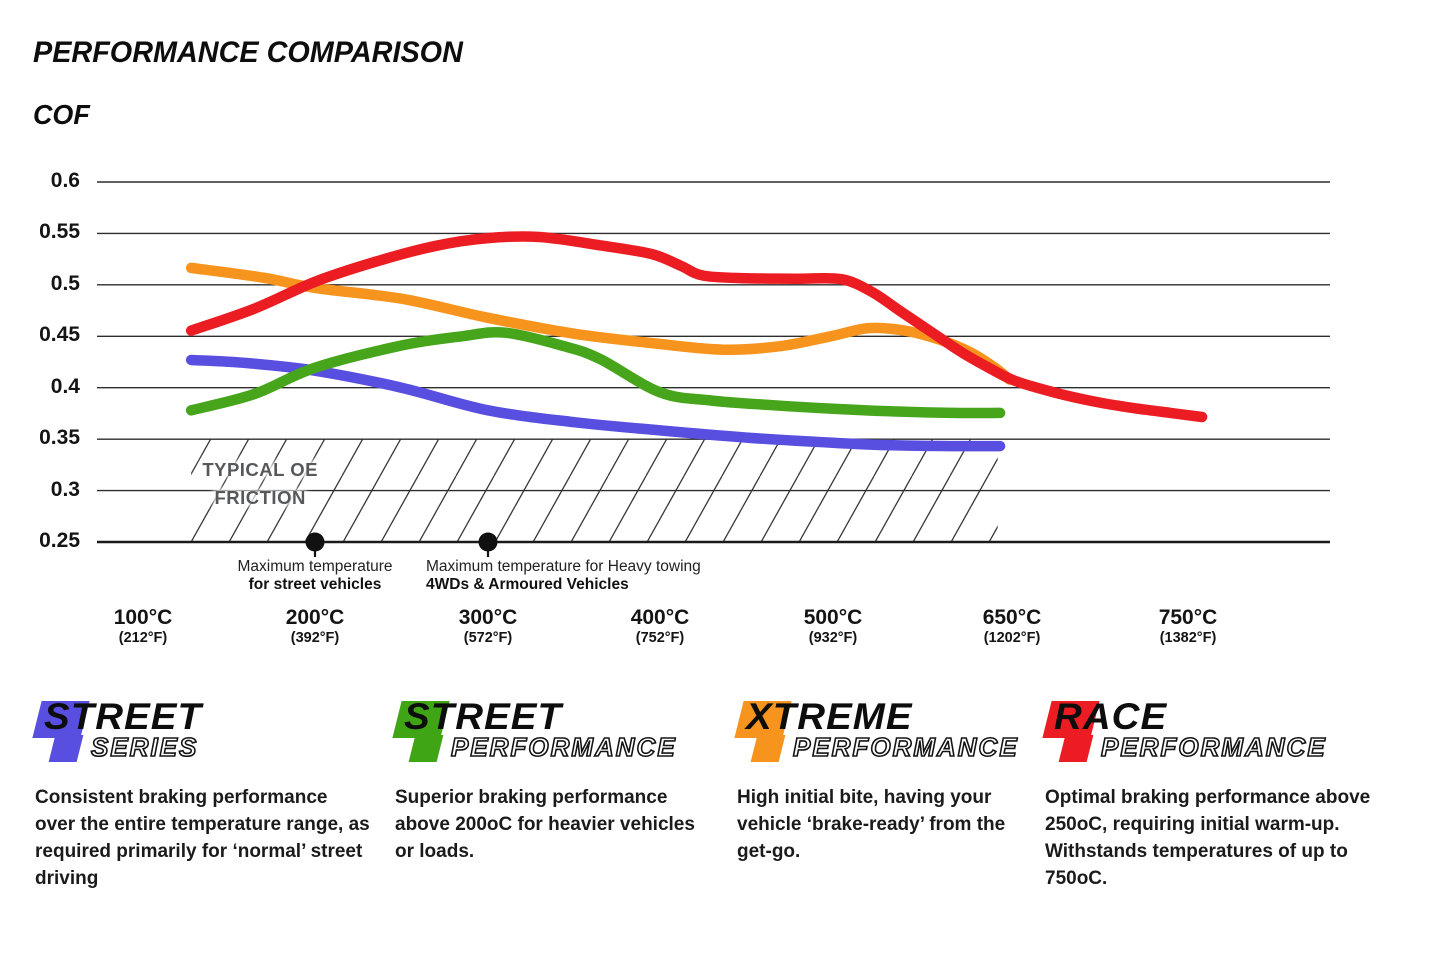 The height and width of the screenshot is (972, 1445). I want to click on annotation-line2: for street vehicles, so click(315, 584).